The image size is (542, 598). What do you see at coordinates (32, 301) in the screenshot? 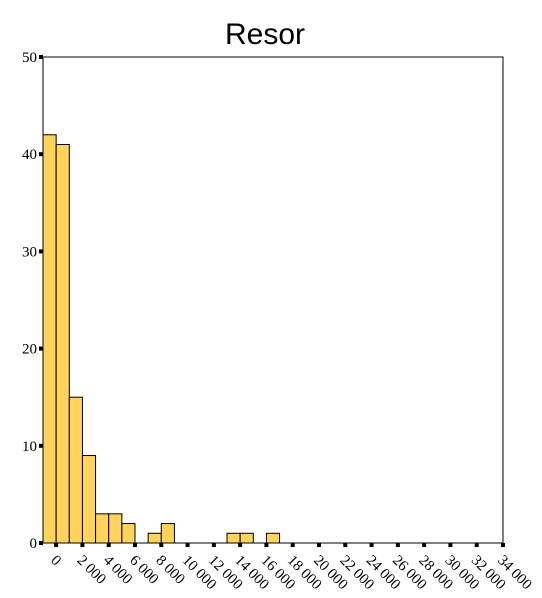
I see `y-axis: 0 10 20 30 40 50` at bounding box center [32, 301].